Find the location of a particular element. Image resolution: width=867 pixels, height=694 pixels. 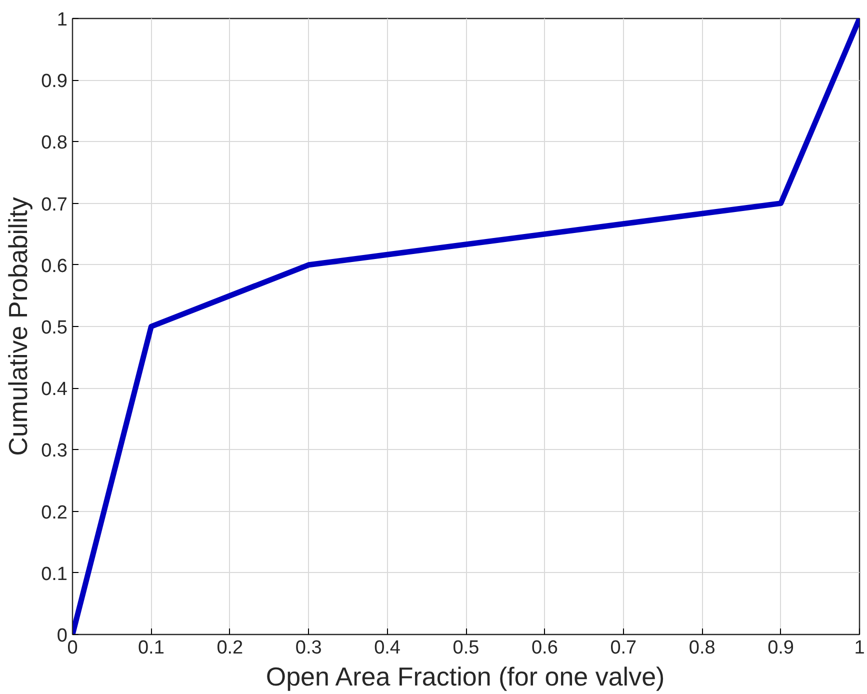

y-tick-label: 0.3 is located at coordinates (54, 451).